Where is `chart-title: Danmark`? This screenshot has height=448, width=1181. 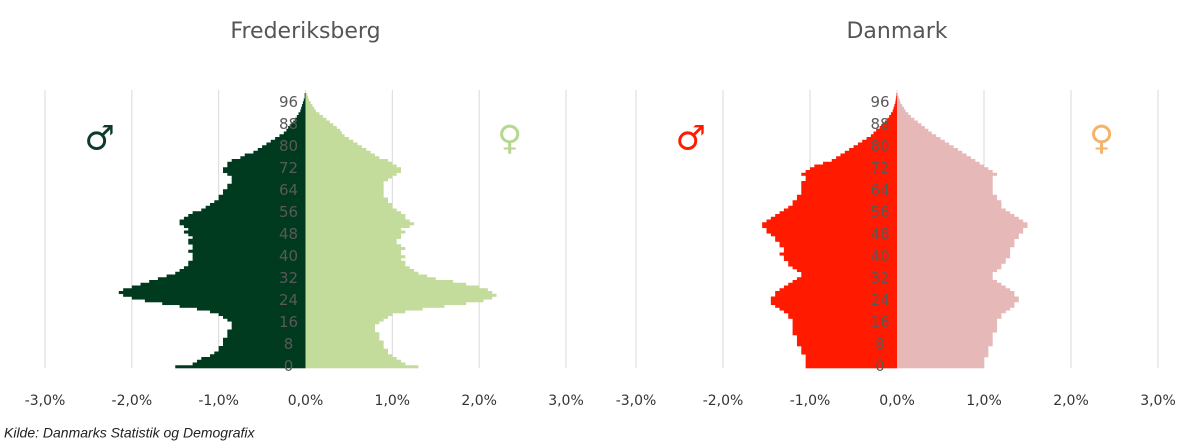
chart-title: Danmark is located at coordinates (896, 31).